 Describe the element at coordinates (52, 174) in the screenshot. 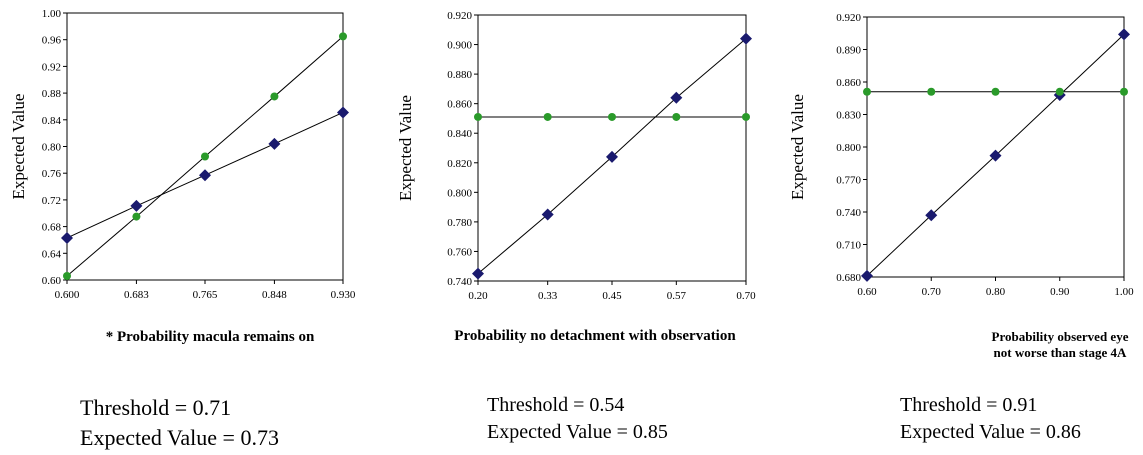

I see `y-tick-label: 0.76` at that location.